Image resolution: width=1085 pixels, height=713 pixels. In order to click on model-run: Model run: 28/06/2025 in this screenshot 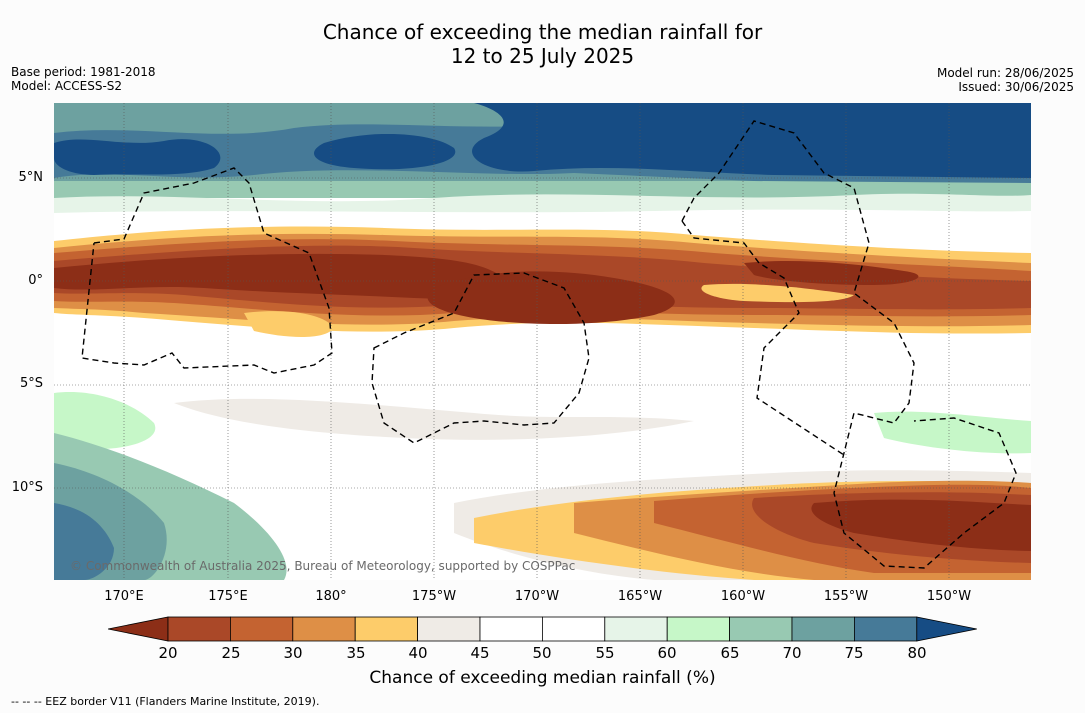, I will do `click(1005, 73)`.